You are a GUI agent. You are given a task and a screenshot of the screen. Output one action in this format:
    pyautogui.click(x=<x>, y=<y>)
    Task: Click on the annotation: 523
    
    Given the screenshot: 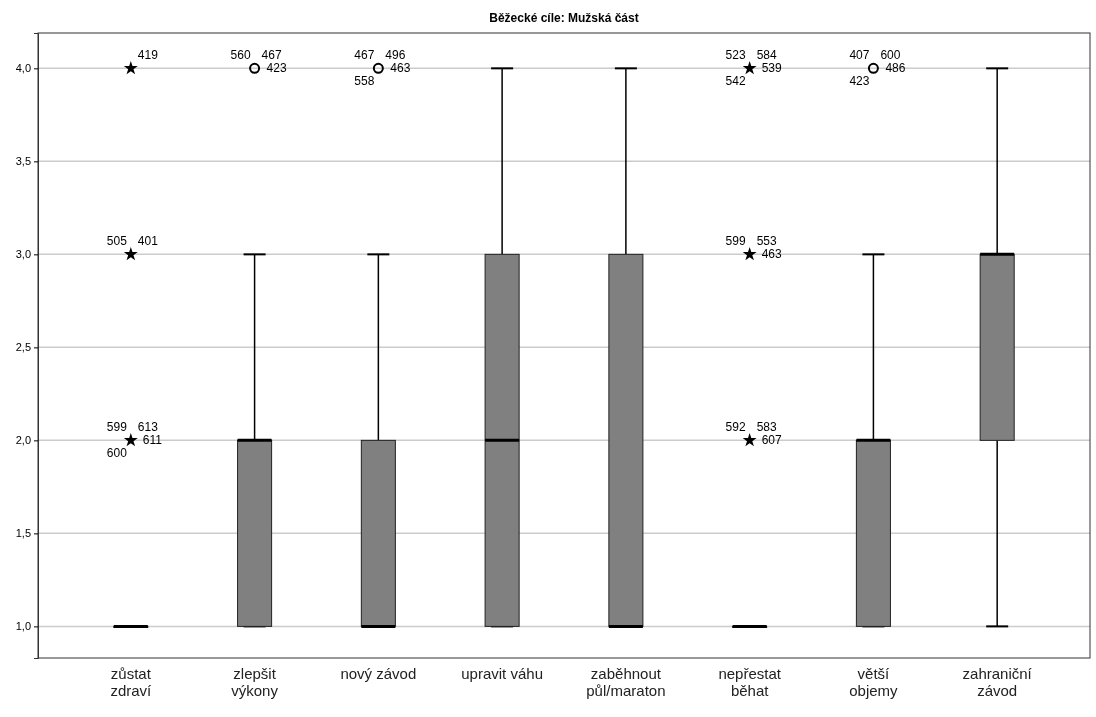 What is the action you would take?
    pyautogui.click(x=735, y=55)
    